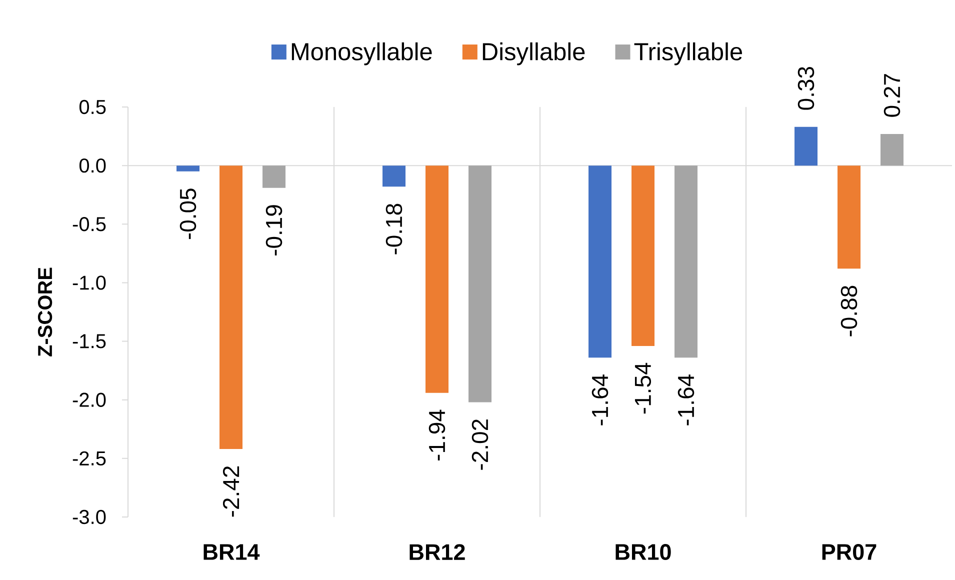 This screenshot has height=580, width=955. What do you see at coordinates (688, 54) in the screenshot?
I see `legend-label: Trisyllable` at bounding box center [688, 54].